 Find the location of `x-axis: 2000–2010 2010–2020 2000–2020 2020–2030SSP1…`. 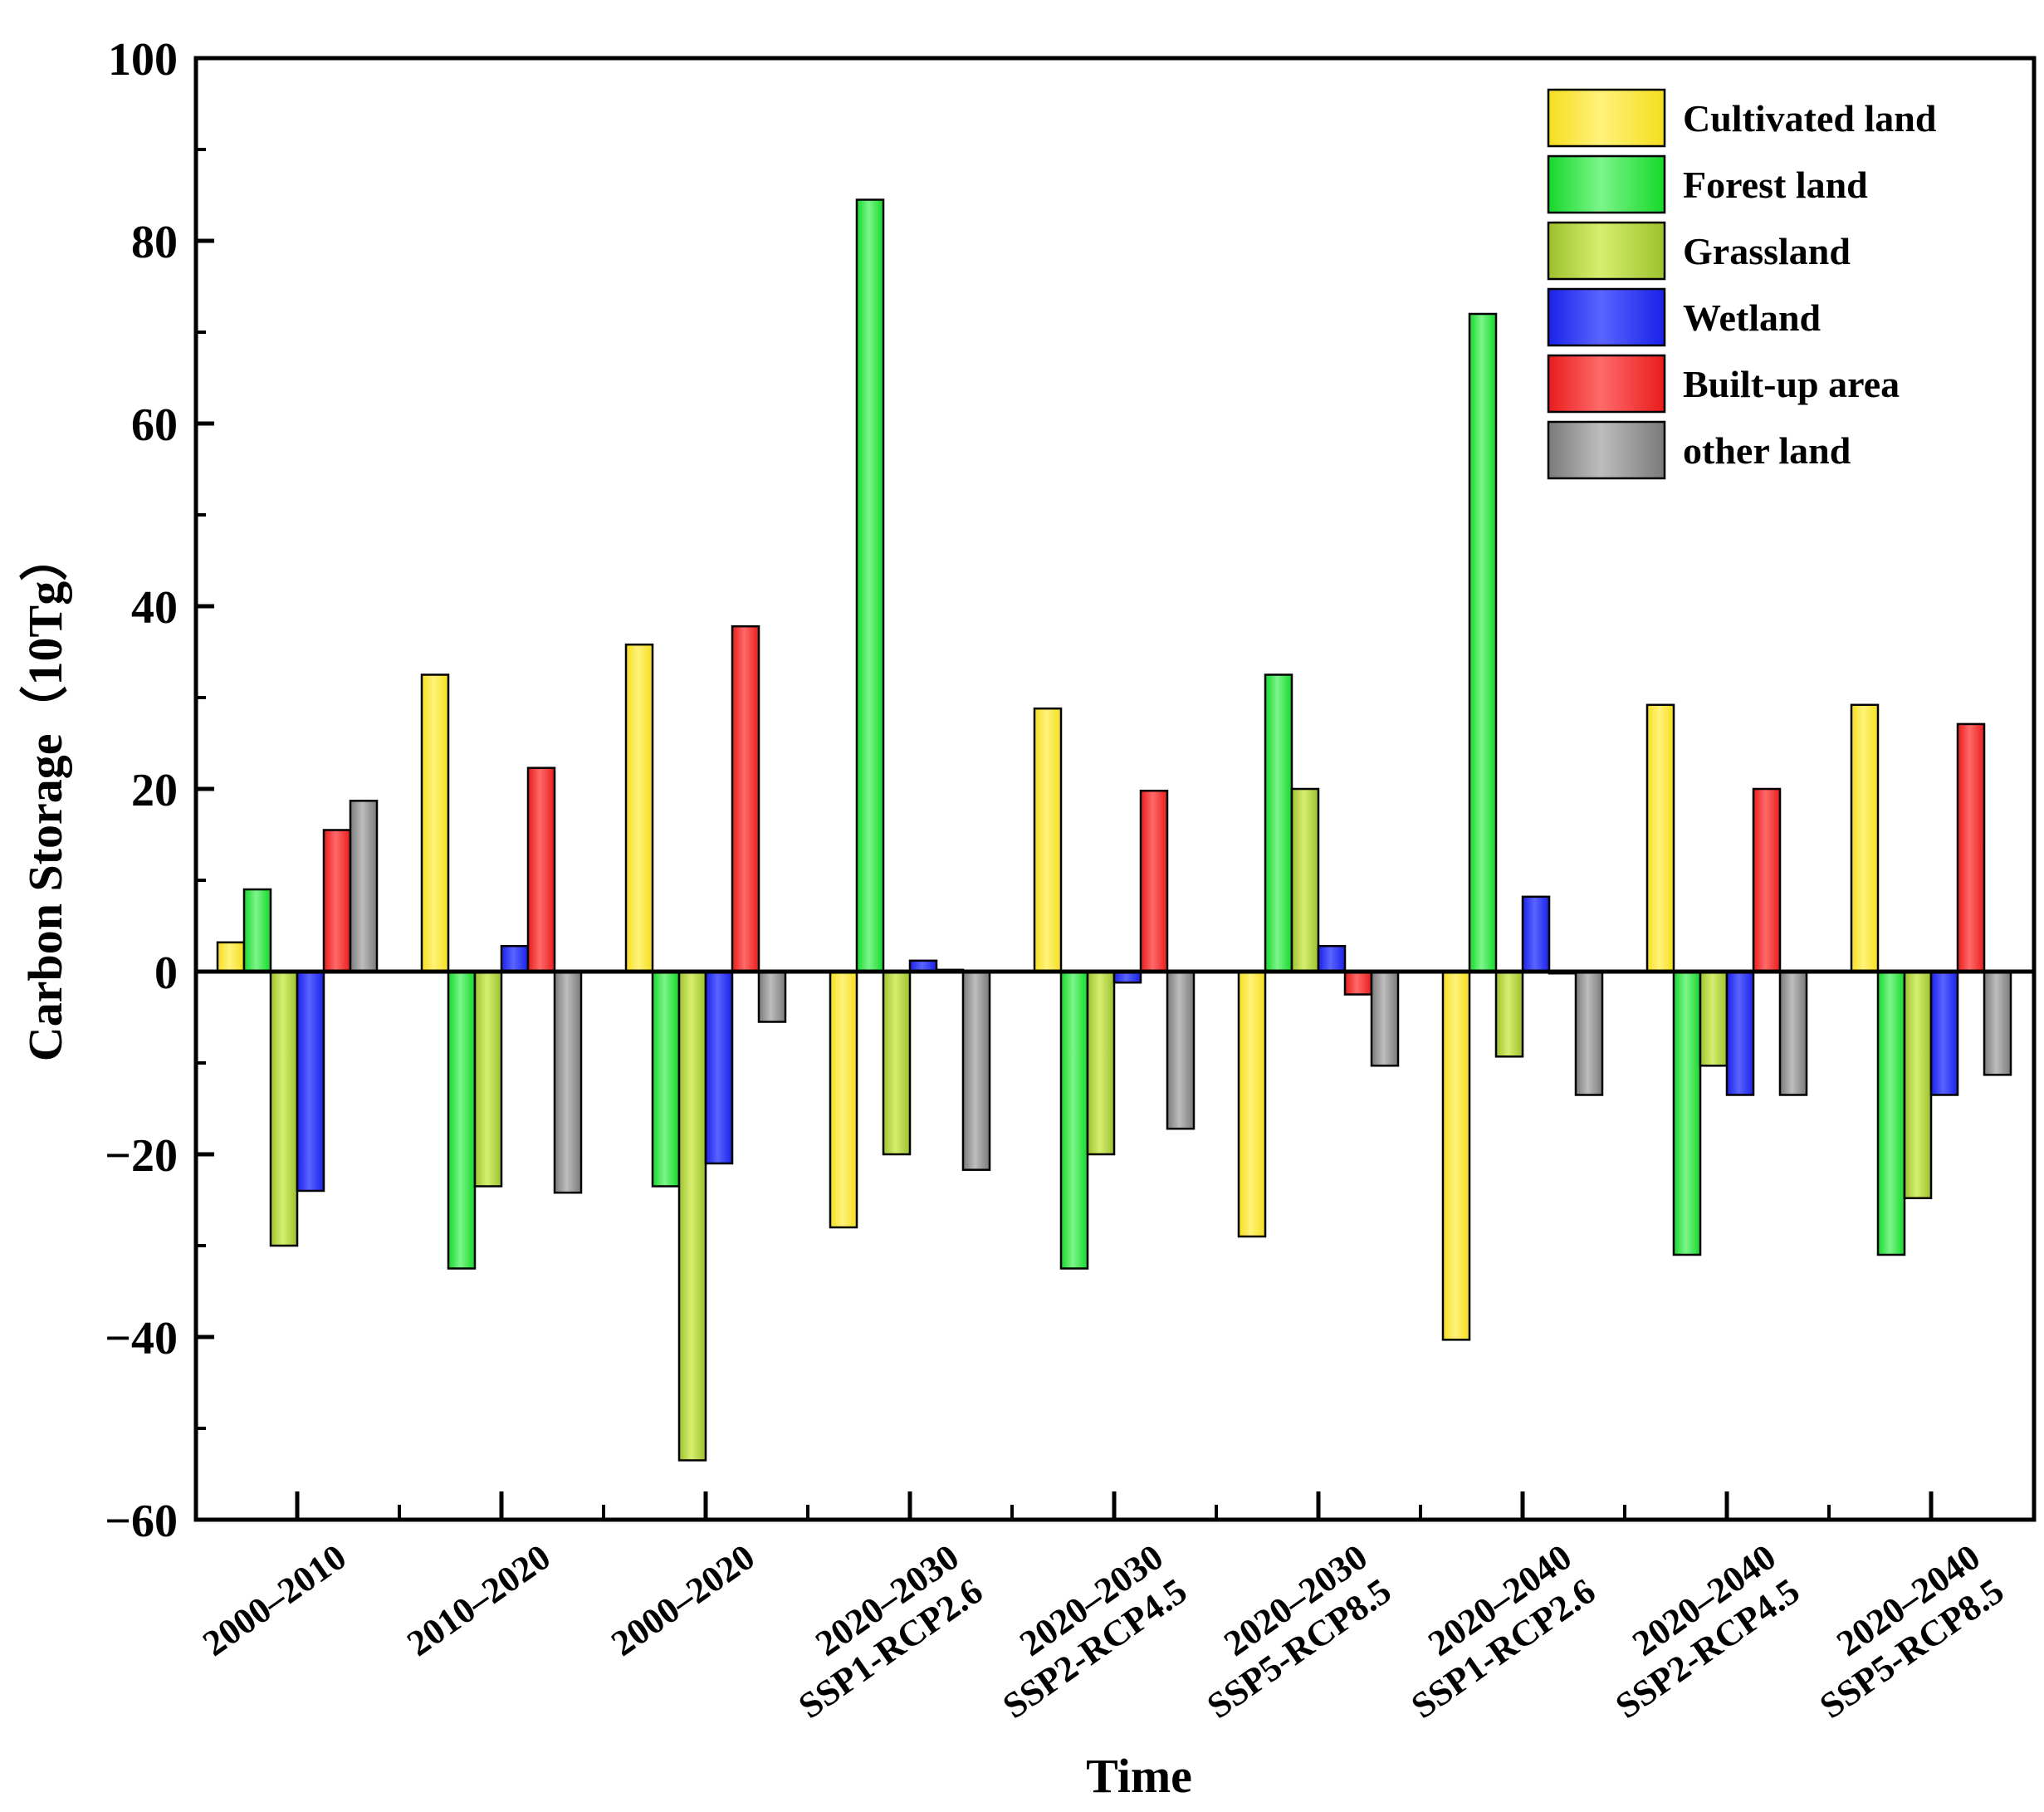

x-axis: 2000–2010 2010–2020 2000–2020 2020–2030SSP1… is located at coordinates (1103, 1608).